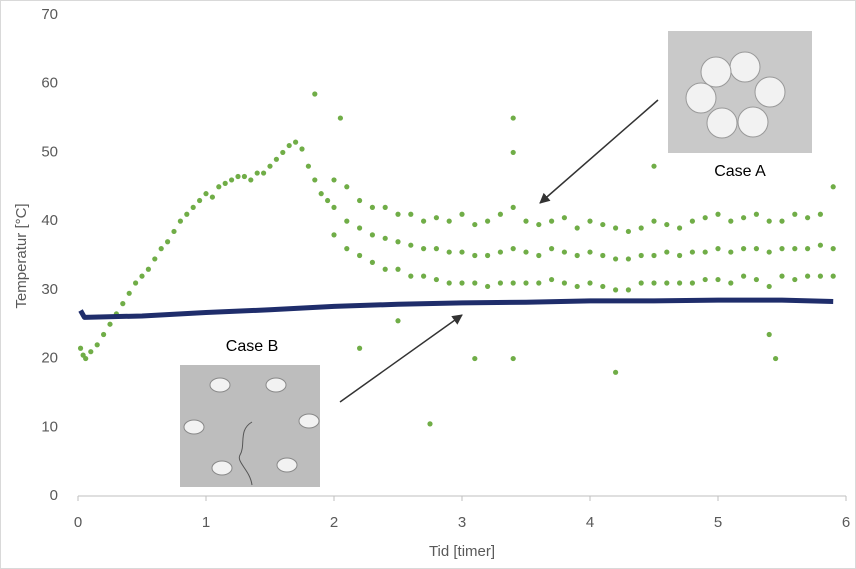 The height and width of the screenshot is (569, 856). Describe the element at coordinates (334, 522) in the screenshot. I see `x-tick-label: 2` at that location.